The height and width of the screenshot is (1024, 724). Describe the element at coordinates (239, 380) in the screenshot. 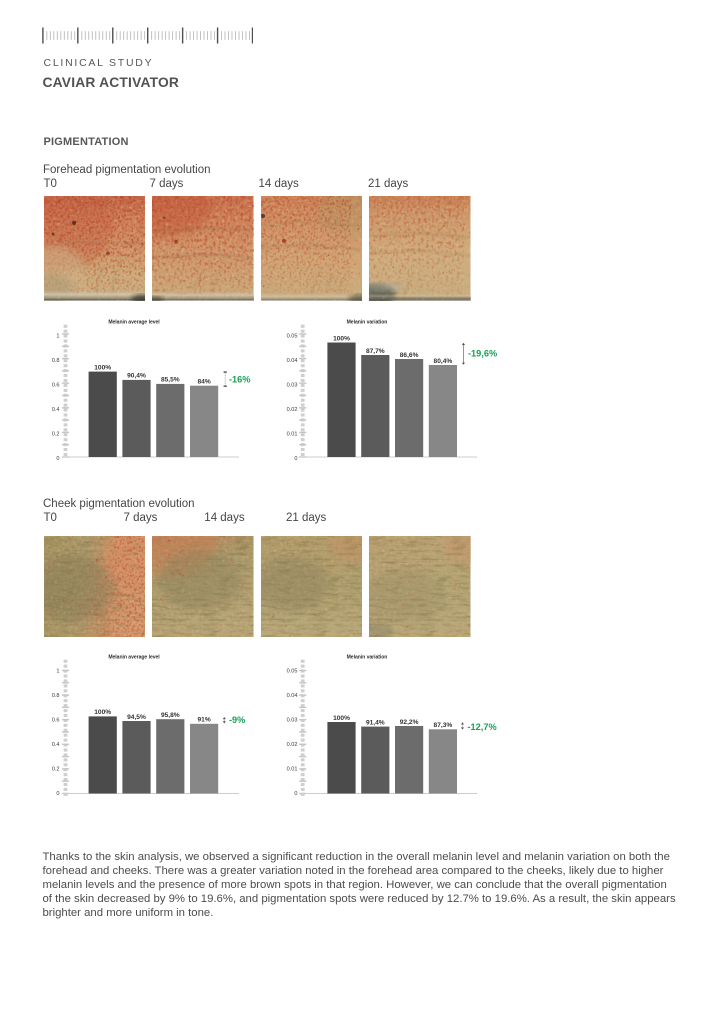

I see `svg-text: -16%` at that location.